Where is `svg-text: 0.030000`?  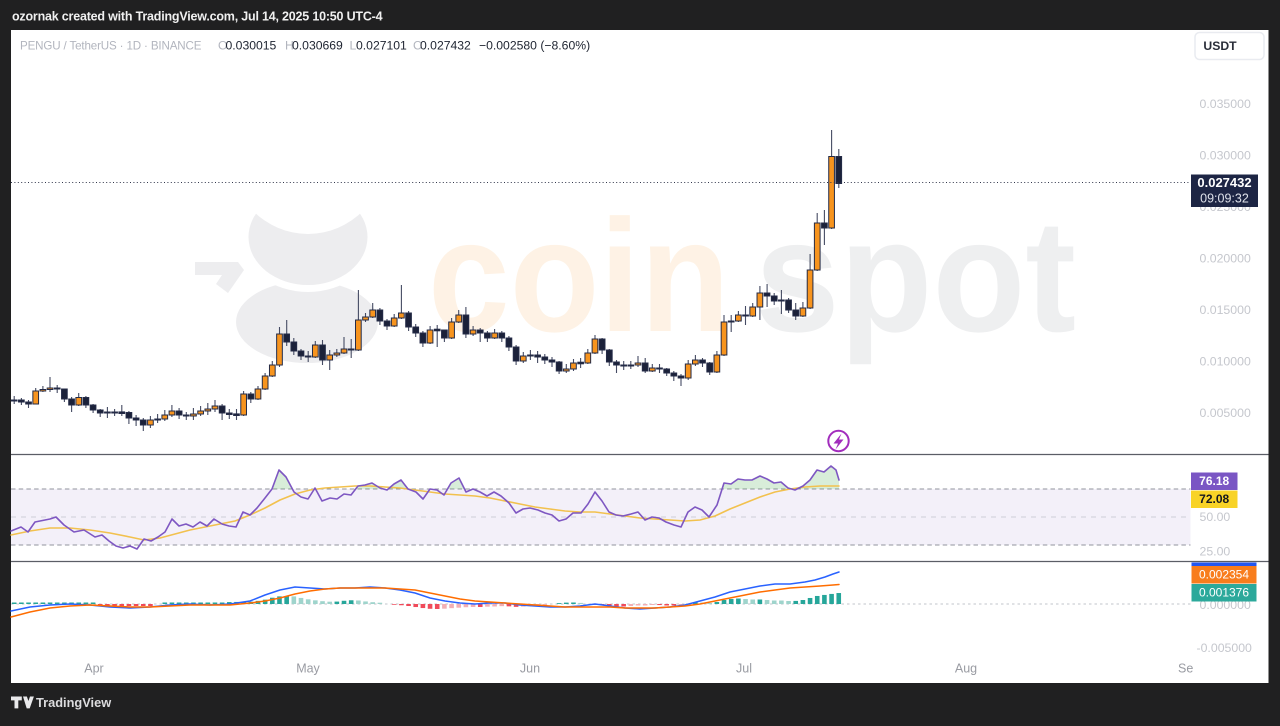 svg-text: 0.030000 is located at coordinates (1225, 155).